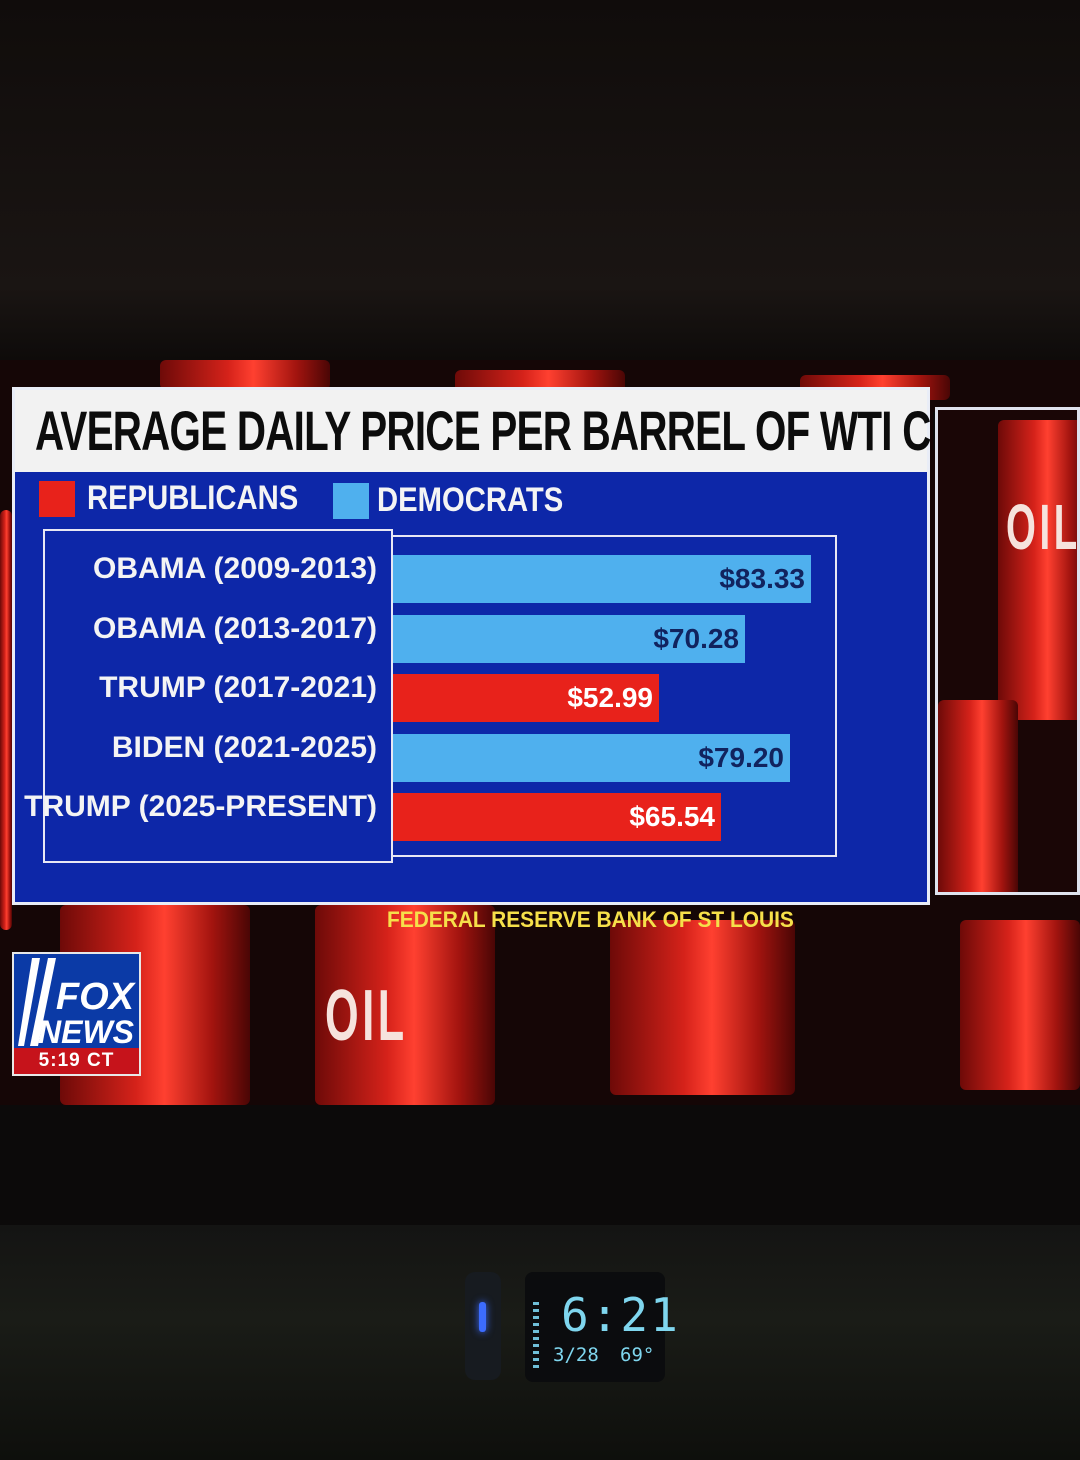 The image size is (1080, 1460). What do you see at coordinates (610, 697) in the screenshot?
I see `bar-value-label: $52.99` at bounding box center [610, 697].